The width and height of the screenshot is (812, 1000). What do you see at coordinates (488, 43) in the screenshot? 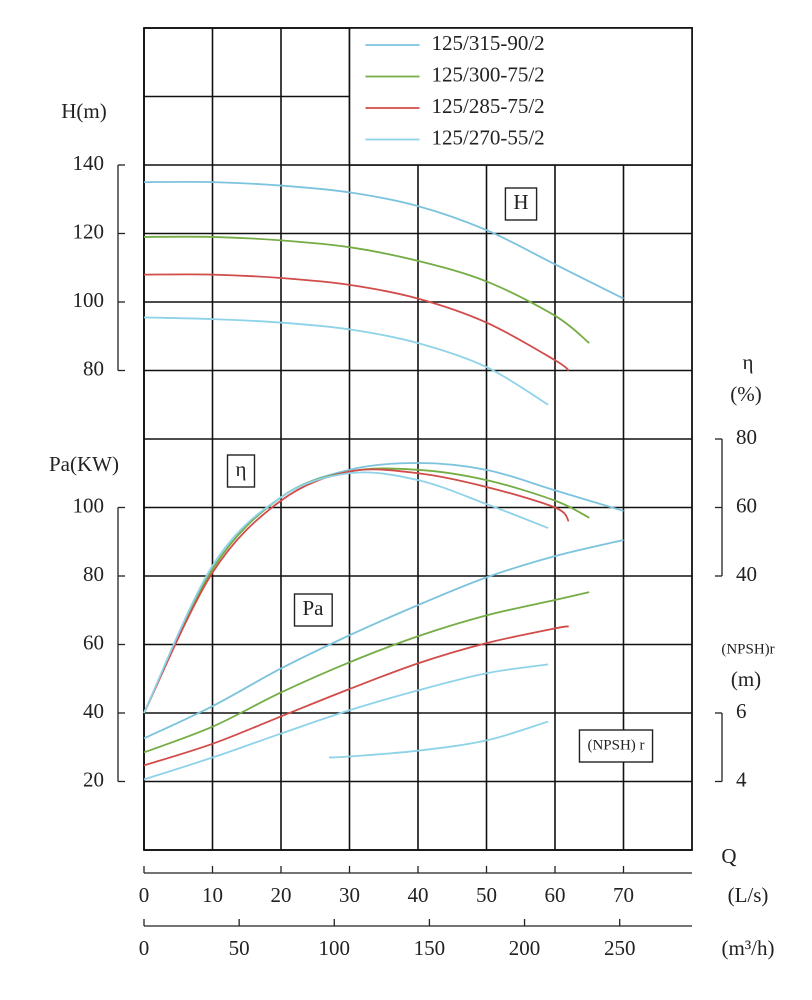
I see `legend-label: 125/315-90/2` at bounding box center [488, 43].